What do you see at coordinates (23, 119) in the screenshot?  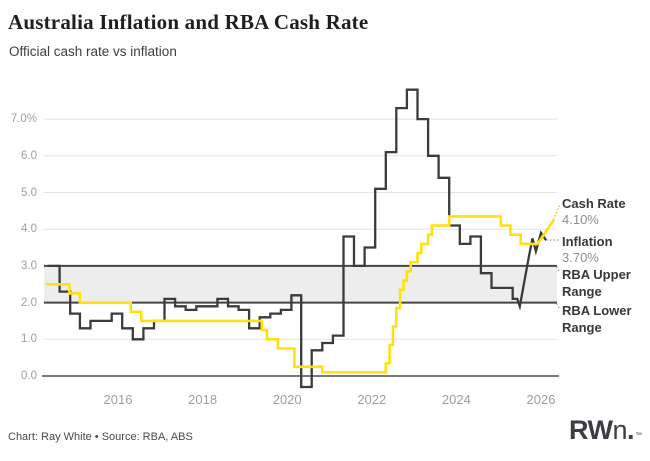 I see `y-tick-label-7.0pct: 7.0%` at bounding box center [23, 119].